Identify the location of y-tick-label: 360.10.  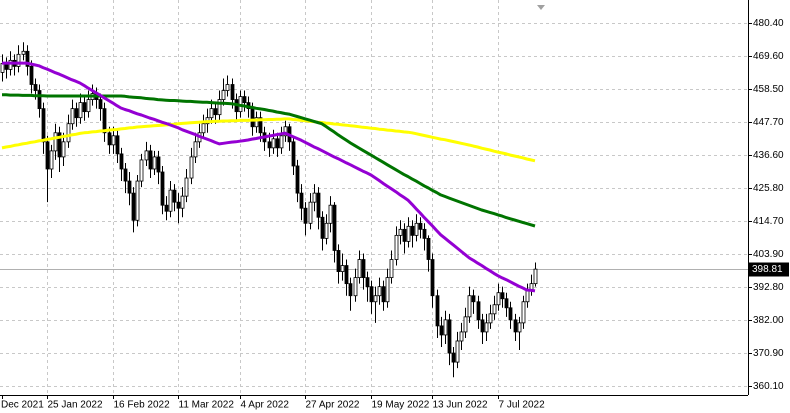
(768, 386).